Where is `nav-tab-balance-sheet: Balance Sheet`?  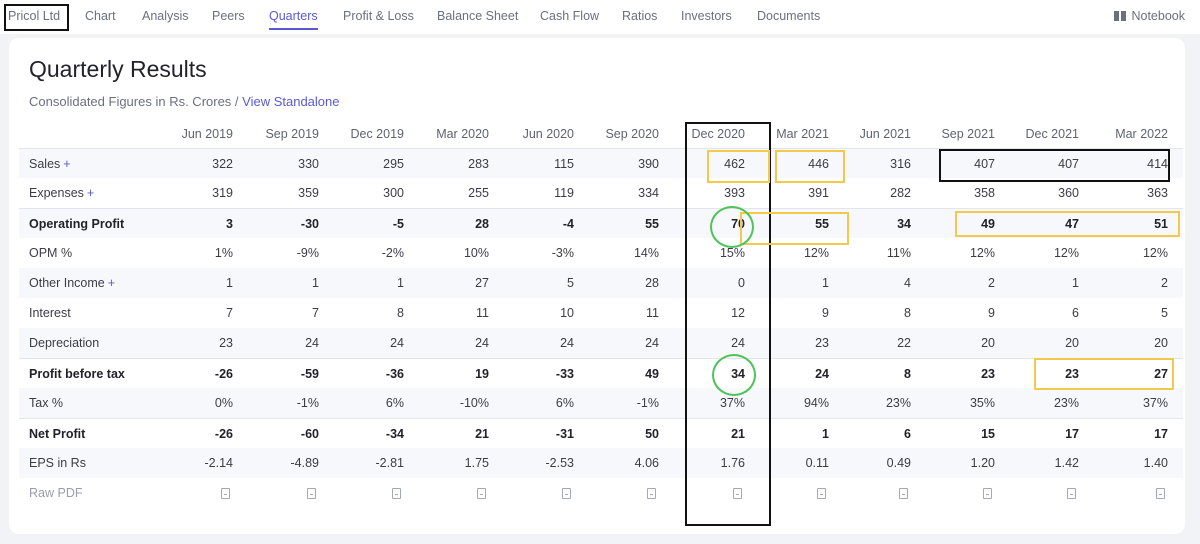
nav-tab-balance-sheet: Balance Sheet is located at coordinates (478, 16).